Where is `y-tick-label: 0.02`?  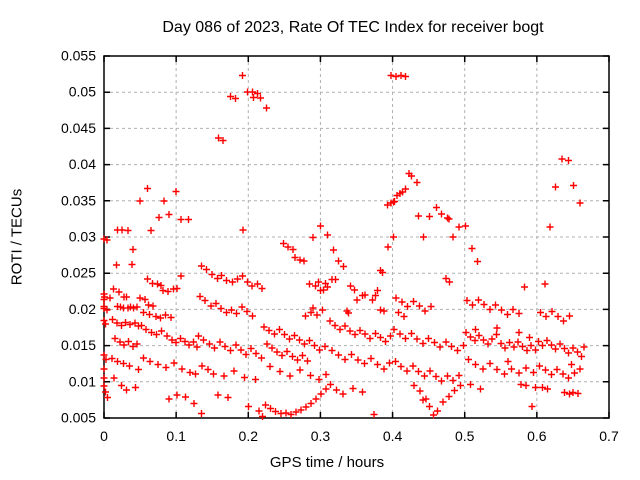 y-tick-label: 0.02 is located at coordinates (82, 309).